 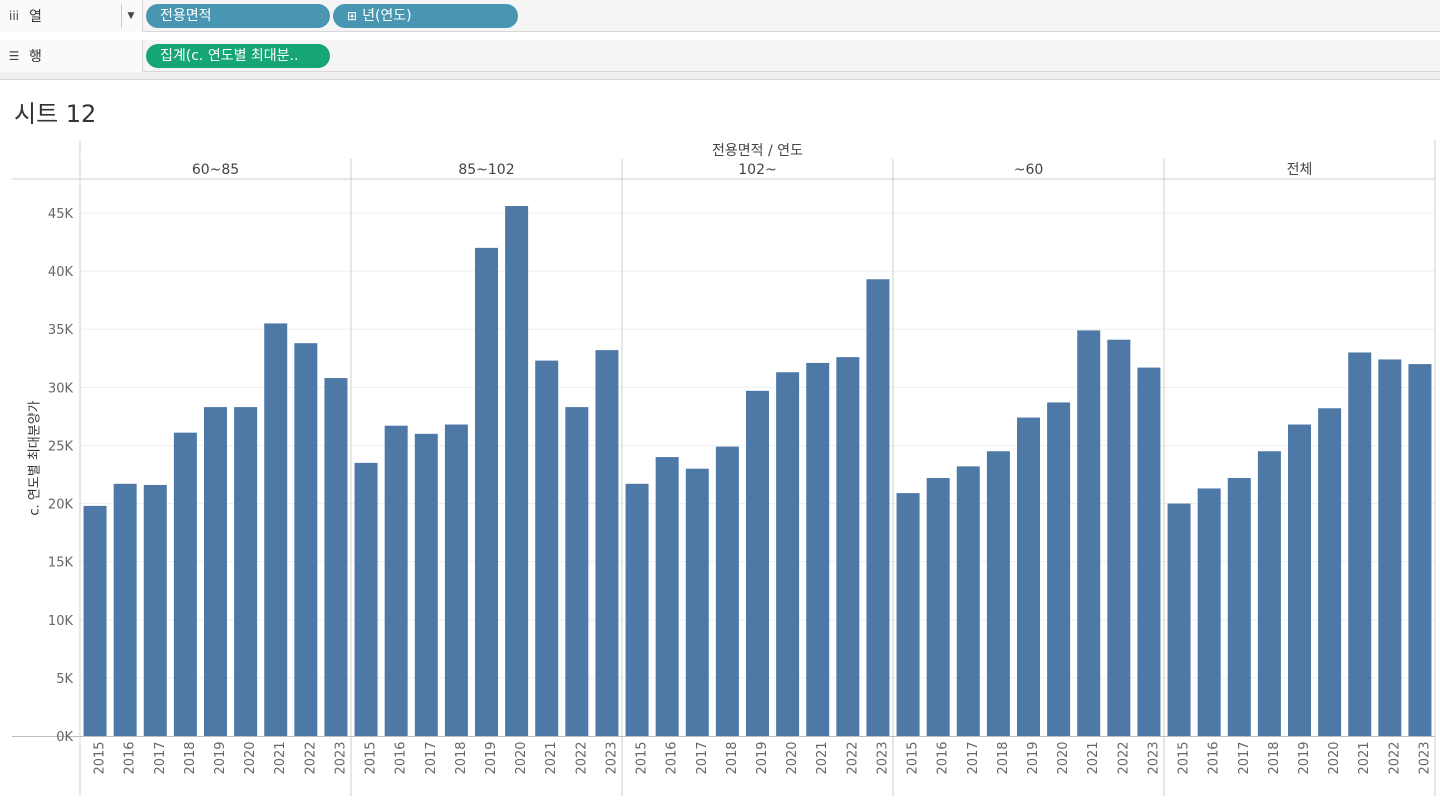 I want to click on rows-list-icon: ☰, so click(x=14, y=56).